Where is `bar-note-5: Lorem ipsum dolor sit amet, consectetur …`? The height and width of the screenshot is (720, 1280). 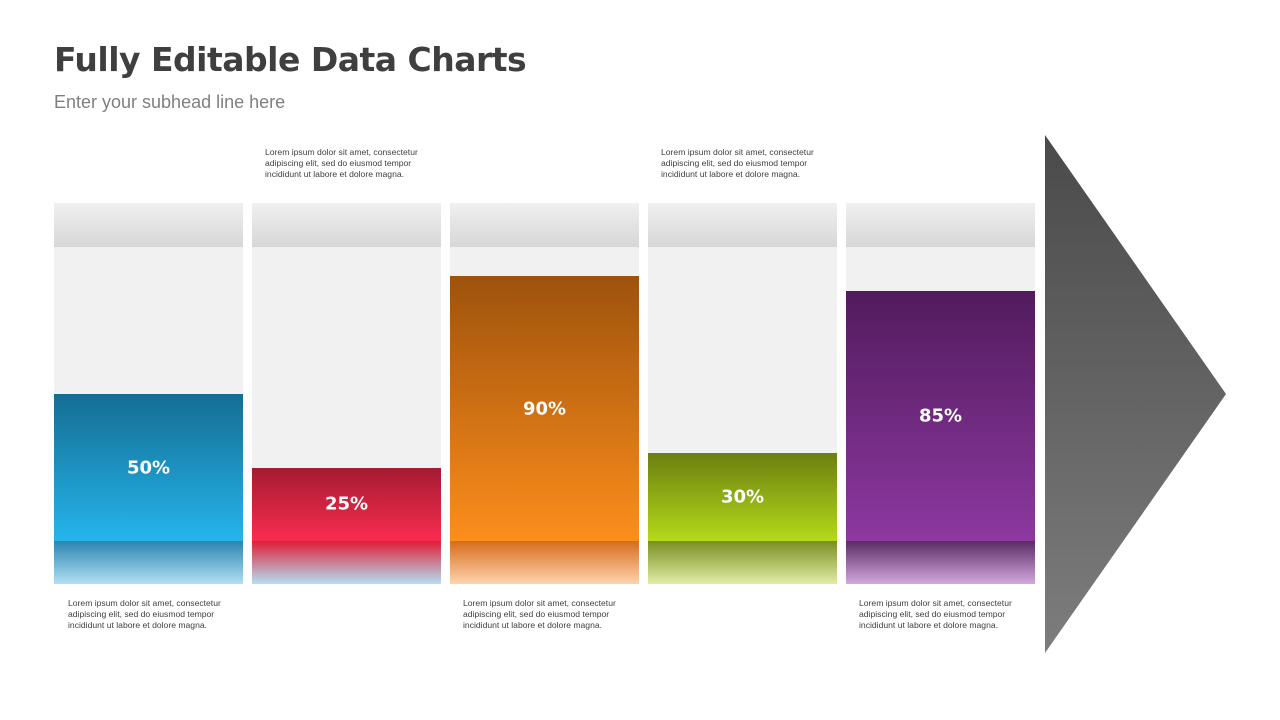
bar-note-5: Lorem ipsum dolor sit amet, consectetur … is located at coordinates (935, 614).